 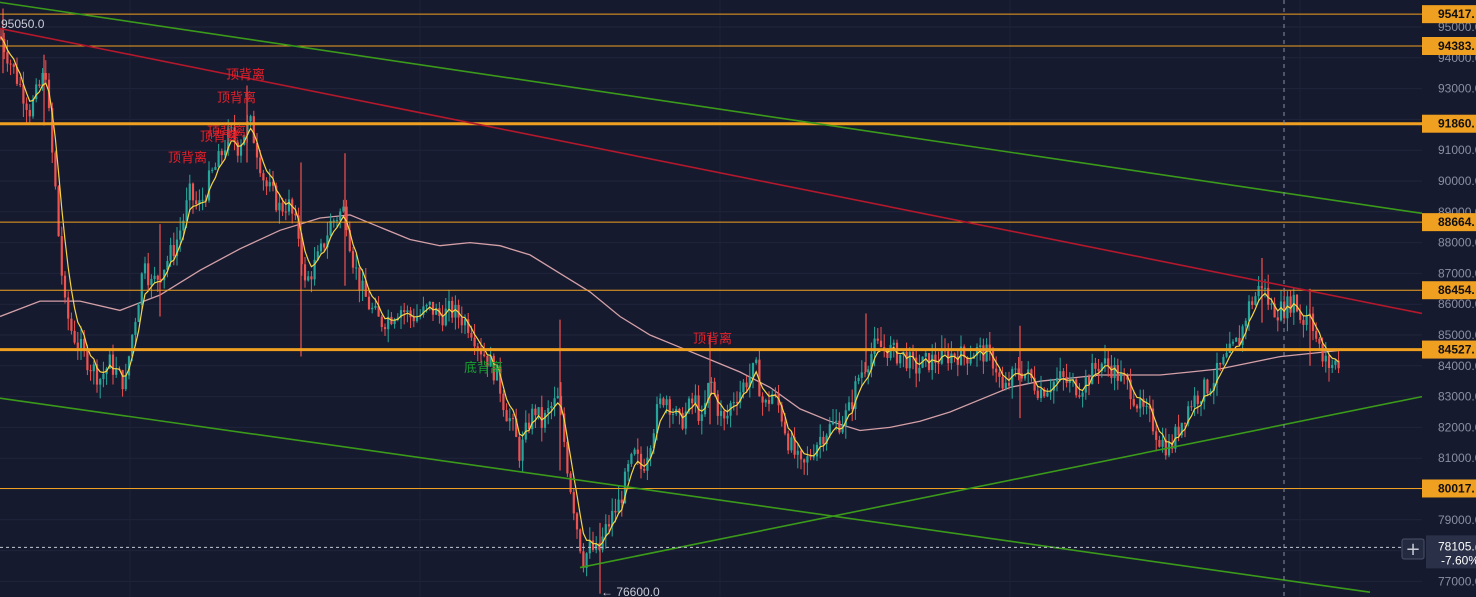 I want to click on y-tick-label: 93000.0, so click(x=1457, y=89).